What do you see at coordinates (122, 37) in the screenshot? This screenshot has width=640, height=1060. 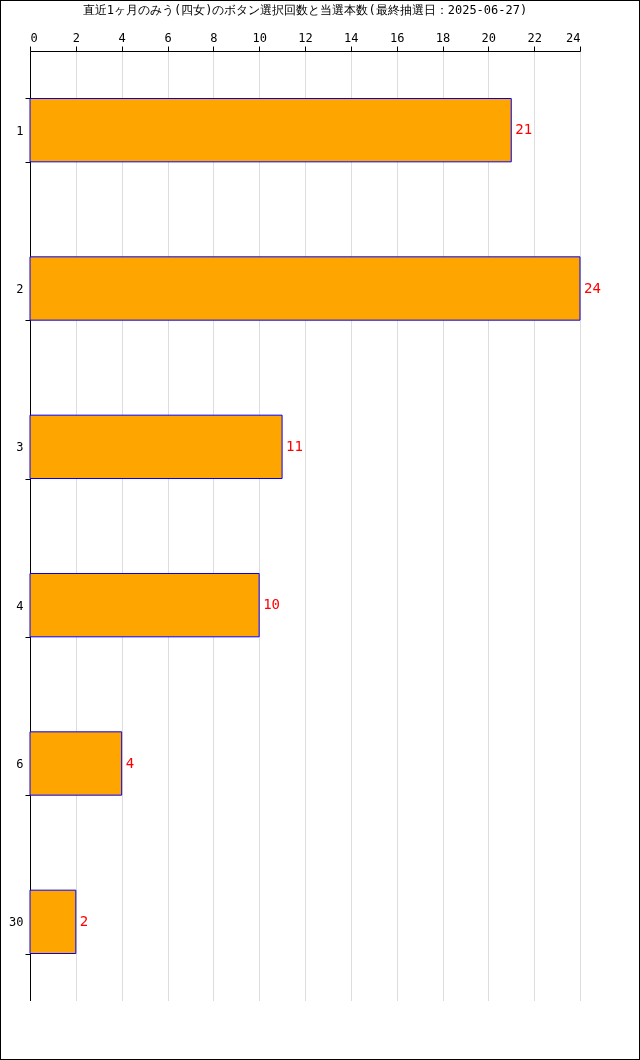 I see `x-tick-label: 4` at bounding box center [122, 37].